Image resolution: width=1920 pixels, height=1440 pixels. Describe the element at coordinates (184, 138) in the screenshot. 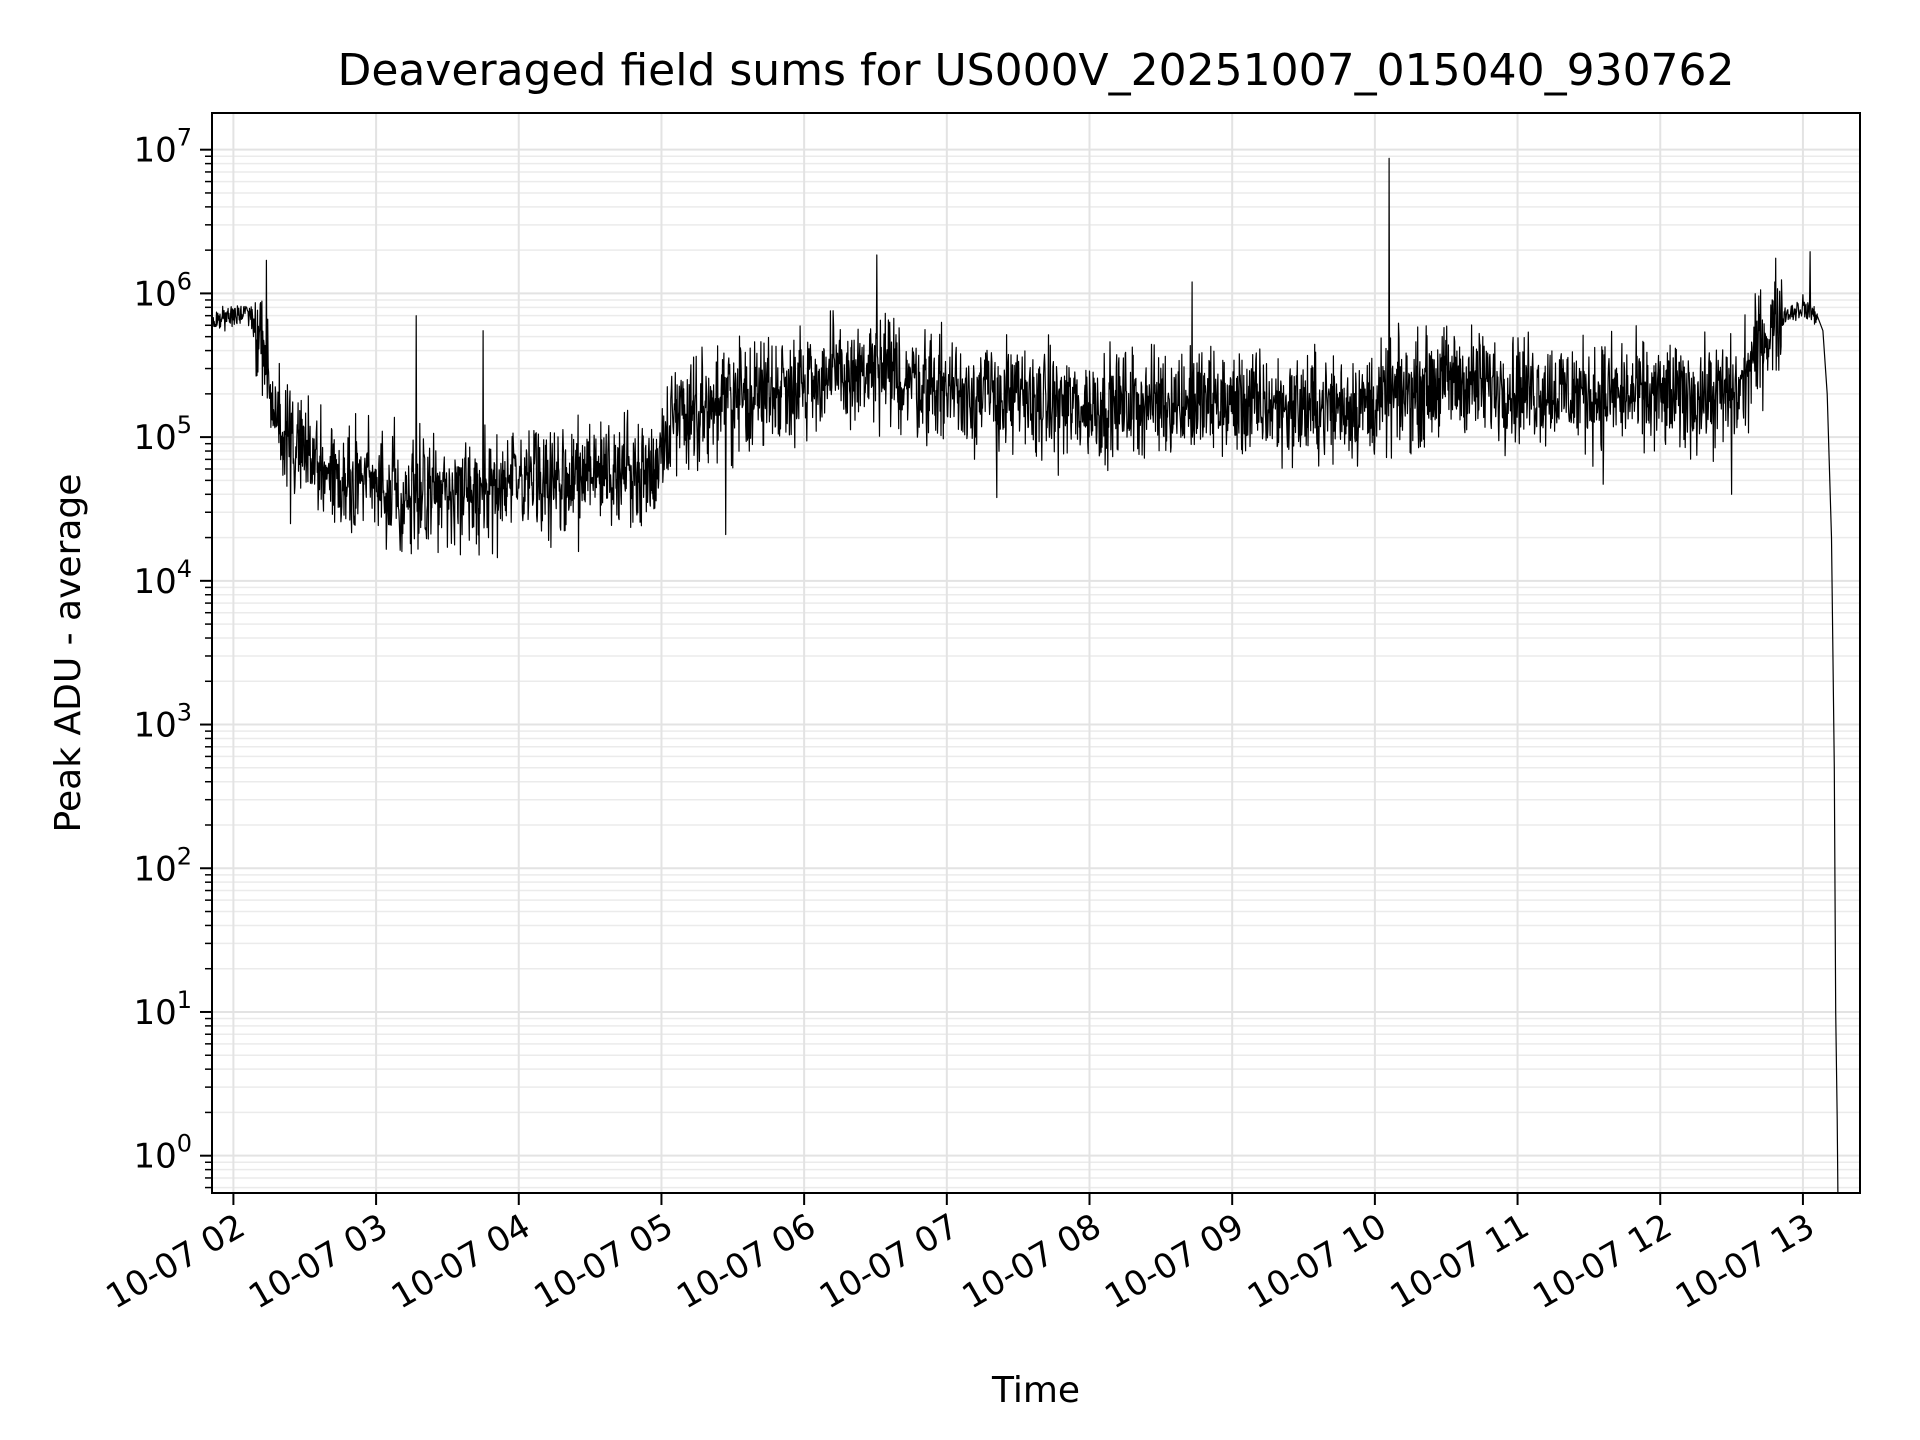

I see `y-tick-label-exponent: 7` at that location.